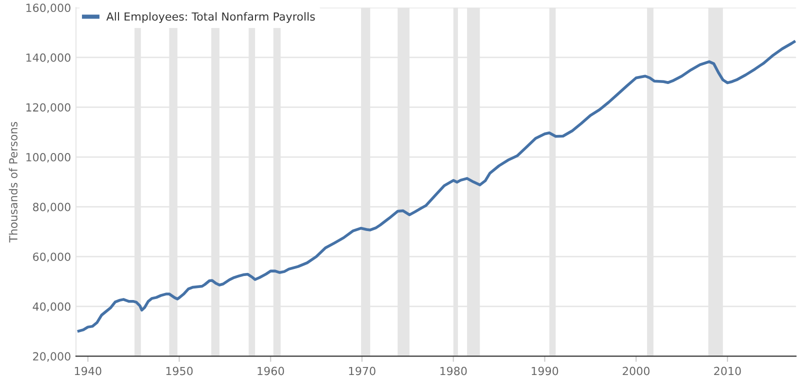 Image resolution: width=800 pixels, height=383 pixels. Describe the element at coordinates (51, 257) in the screenshot. I see `y-tick-label: 60,000` at that location.